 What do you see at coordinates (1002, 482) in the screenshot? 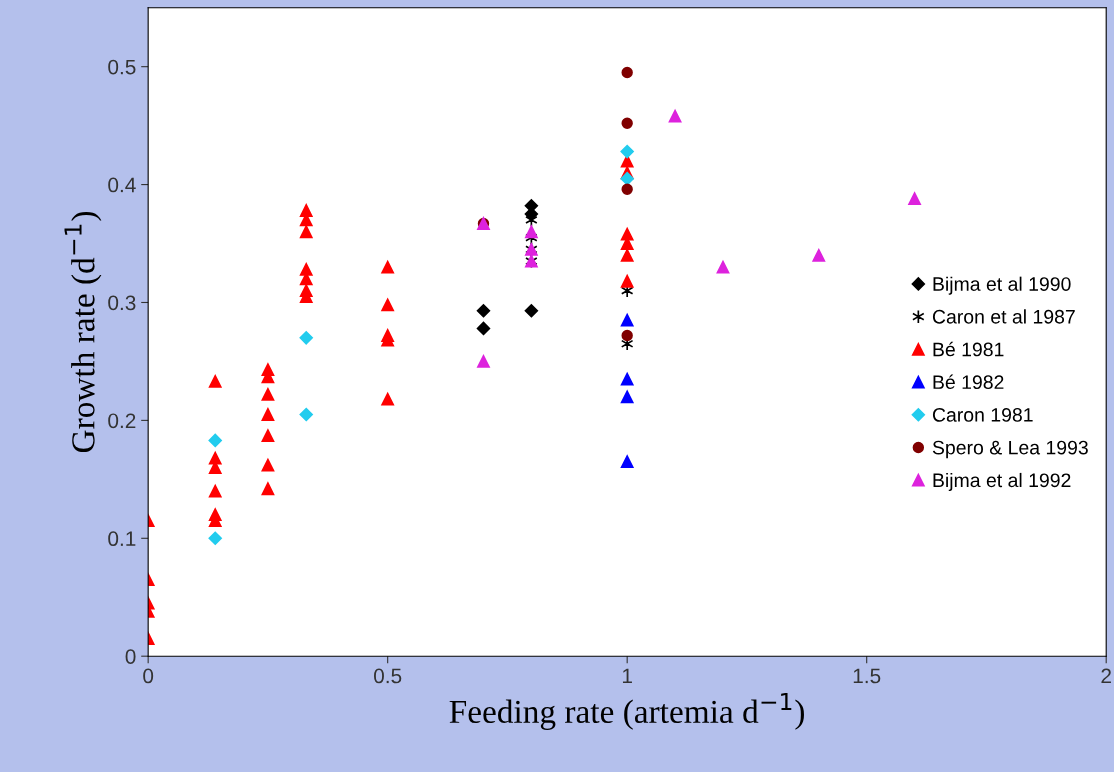
I see `legend-label: Bijma et al 1992` at bounding box center [1002, 482].